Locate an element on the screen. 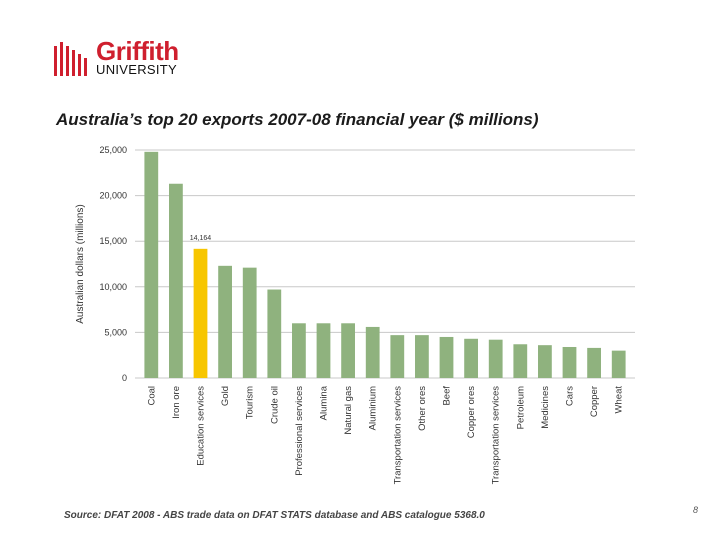 The height and width of the screenshot is (540, 720). x-tick-label: Professional services is located at coordinates (299, 431).